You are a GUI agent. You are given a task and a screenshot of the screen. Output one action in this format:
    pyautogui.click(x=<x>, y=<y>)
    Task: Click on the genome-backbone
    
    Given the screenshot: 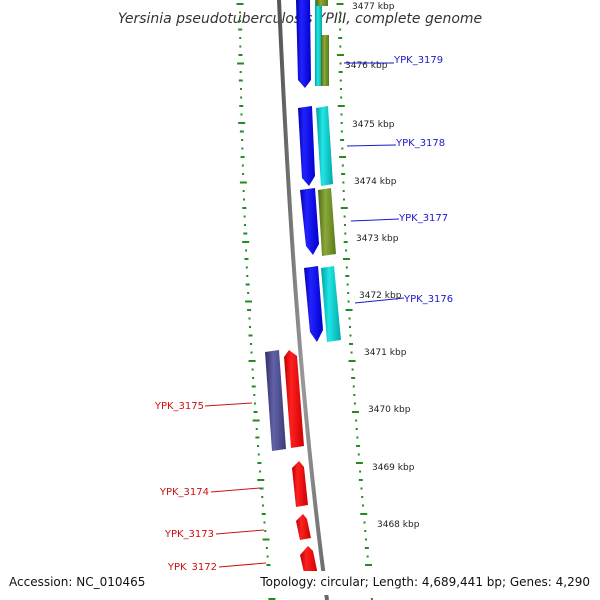 What is the action you would take?
    pyautogui.click(x=303, y=300)
    